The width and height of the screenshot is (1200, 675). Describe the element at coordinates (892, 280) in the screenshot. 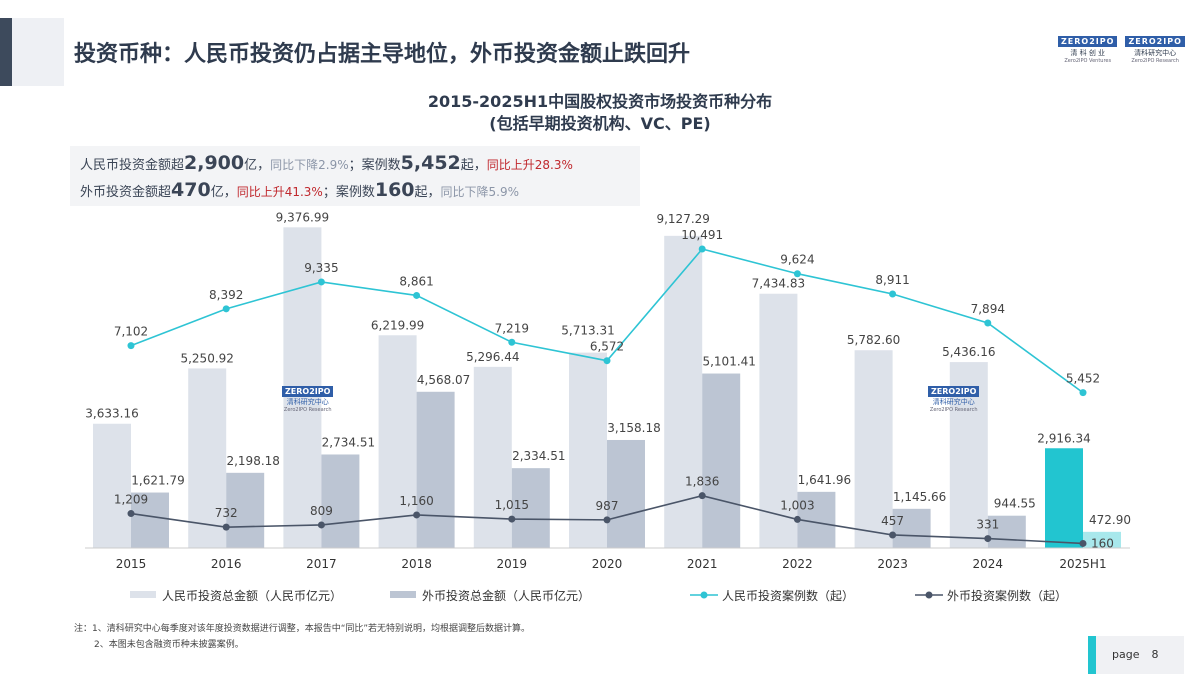

I see `line-label: 8,911` at that location.